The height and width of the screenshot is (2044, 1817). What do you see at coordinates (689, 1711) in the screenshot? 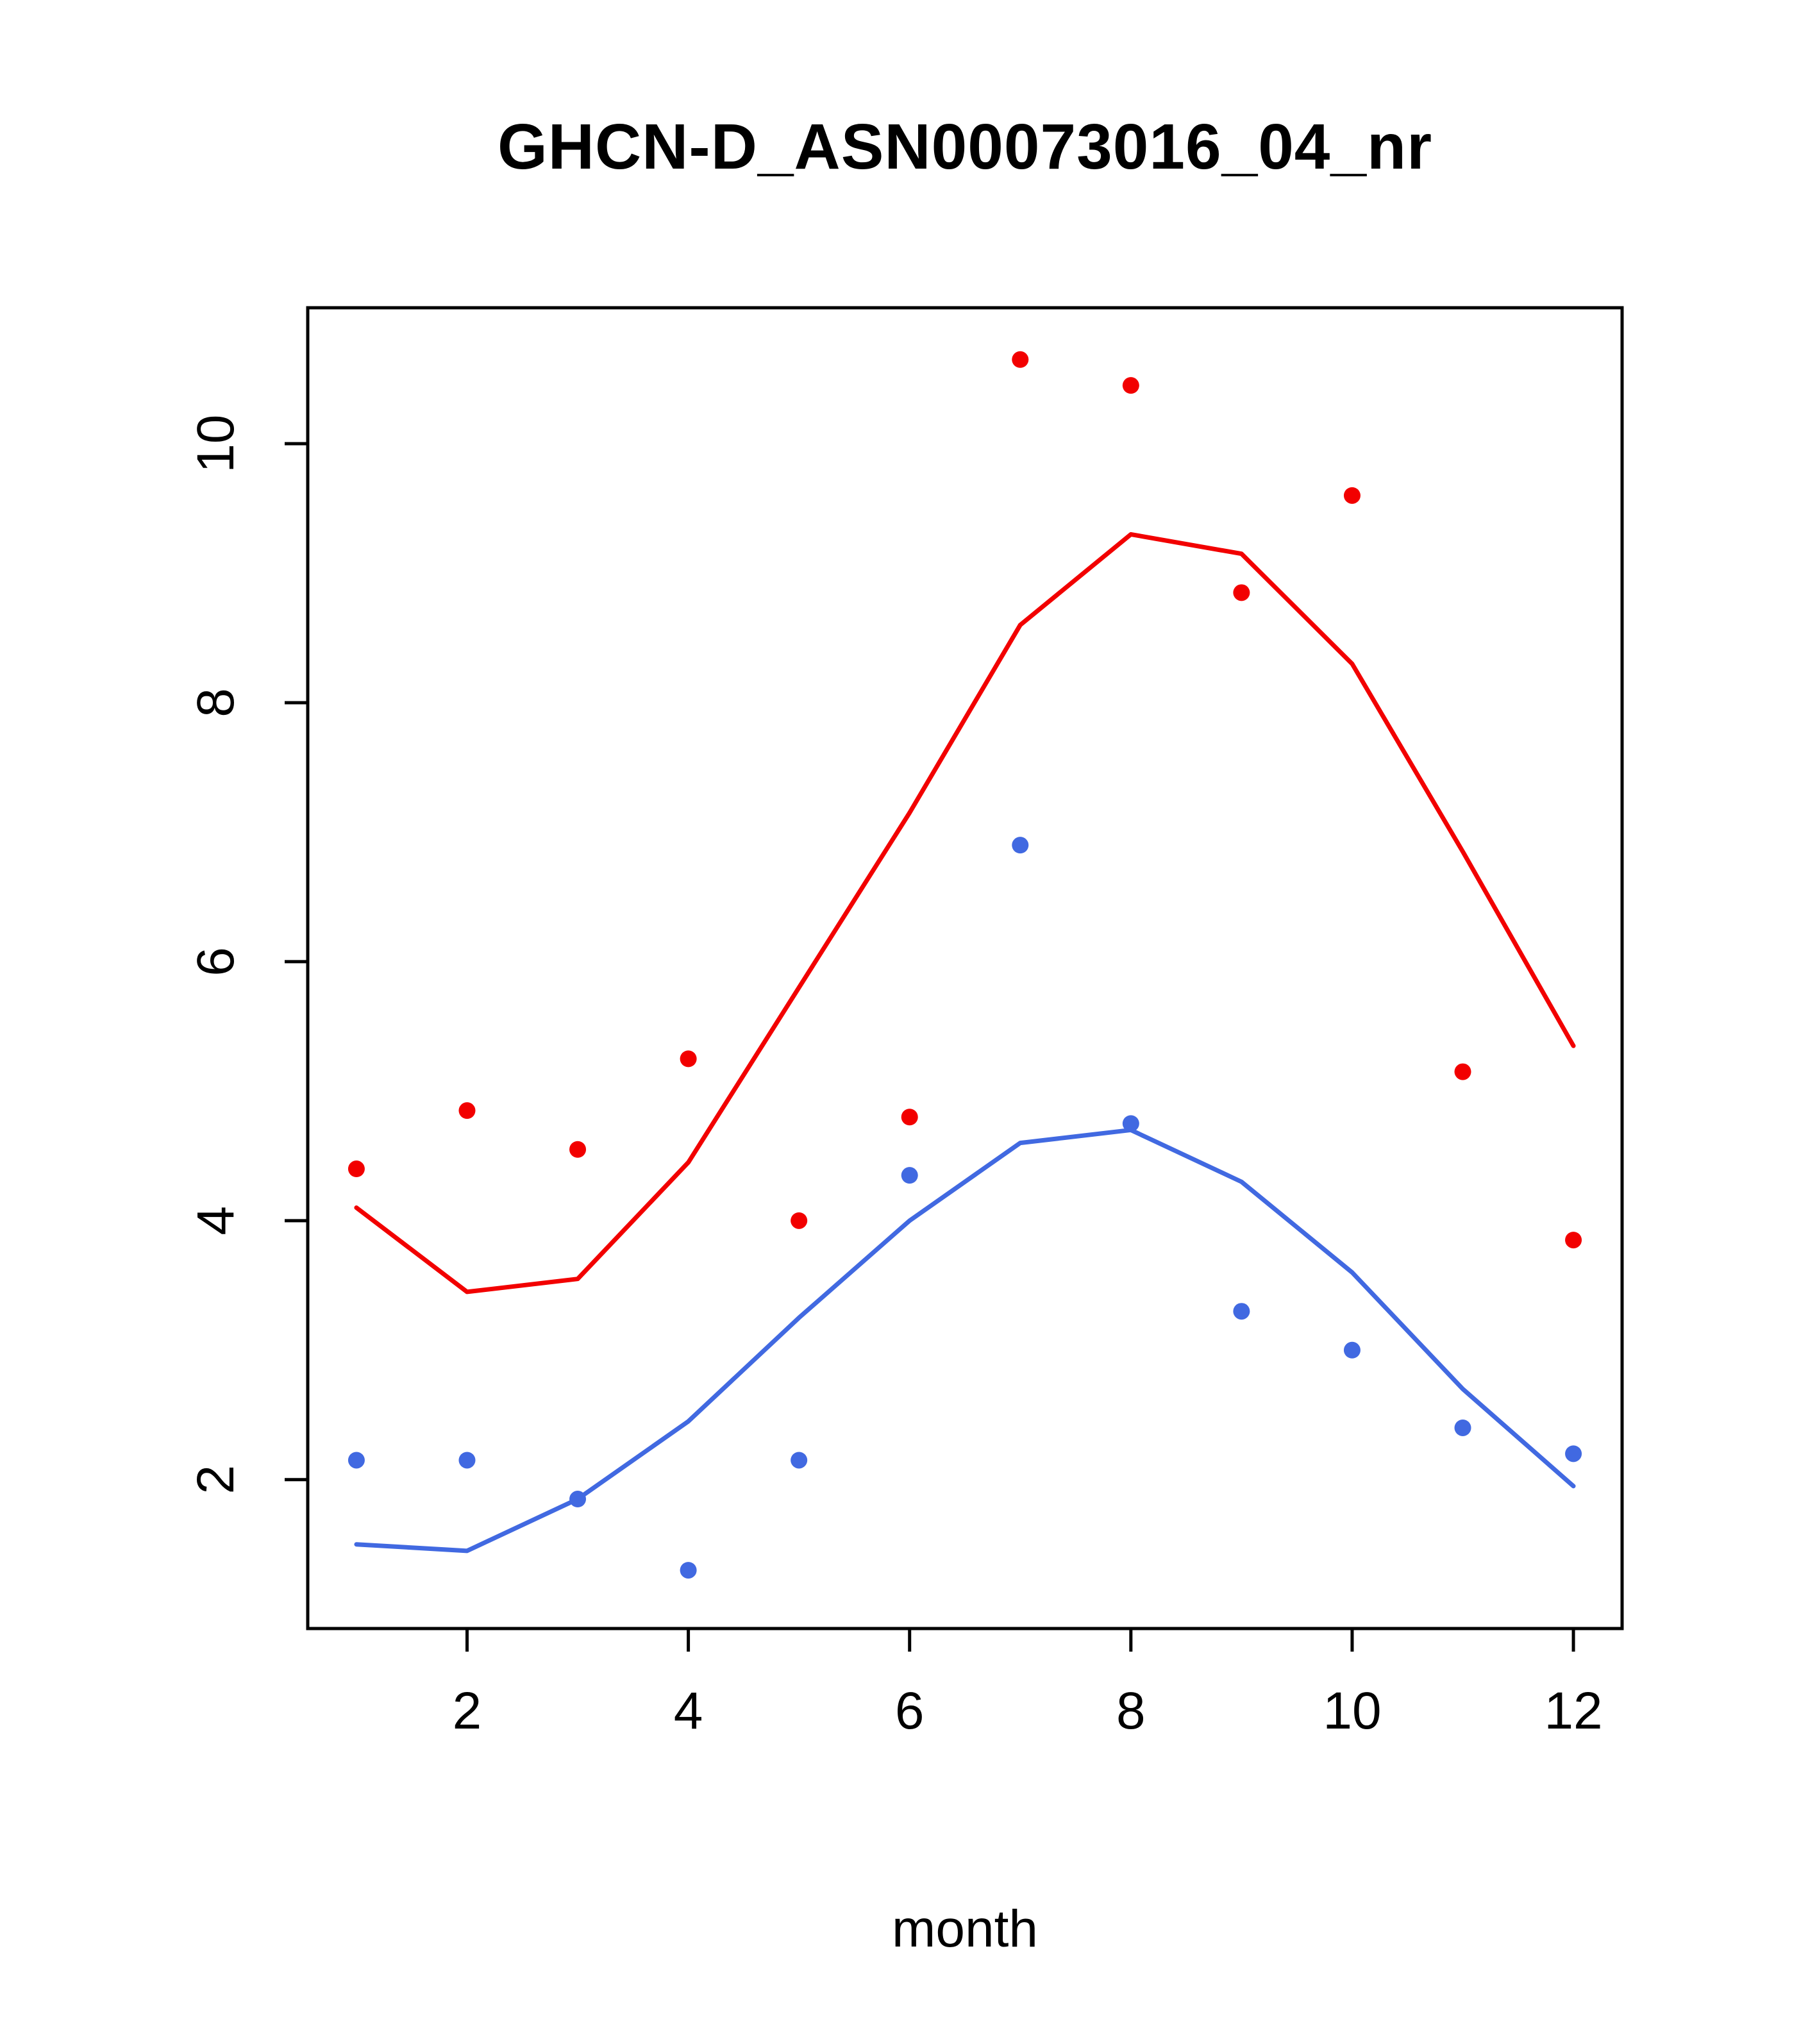
I see `x-tick-label: 4` at bounding box center [689, 1711].